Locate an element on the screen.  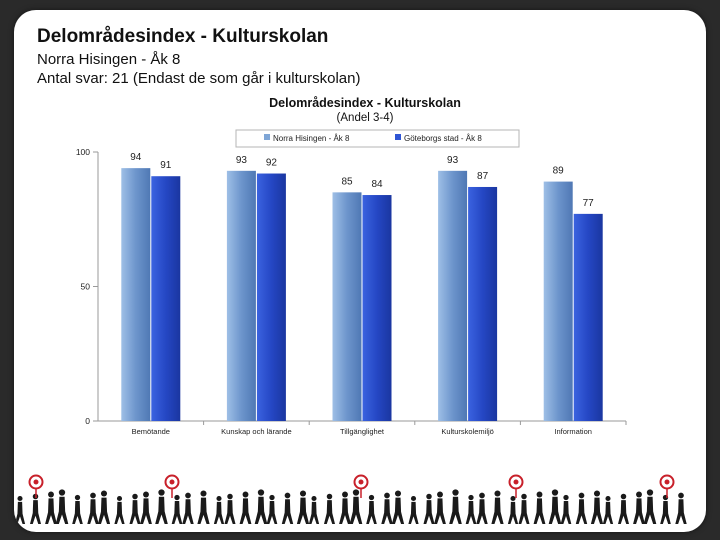
category-label-0: Bemötande is located at coordinates (151, 431).